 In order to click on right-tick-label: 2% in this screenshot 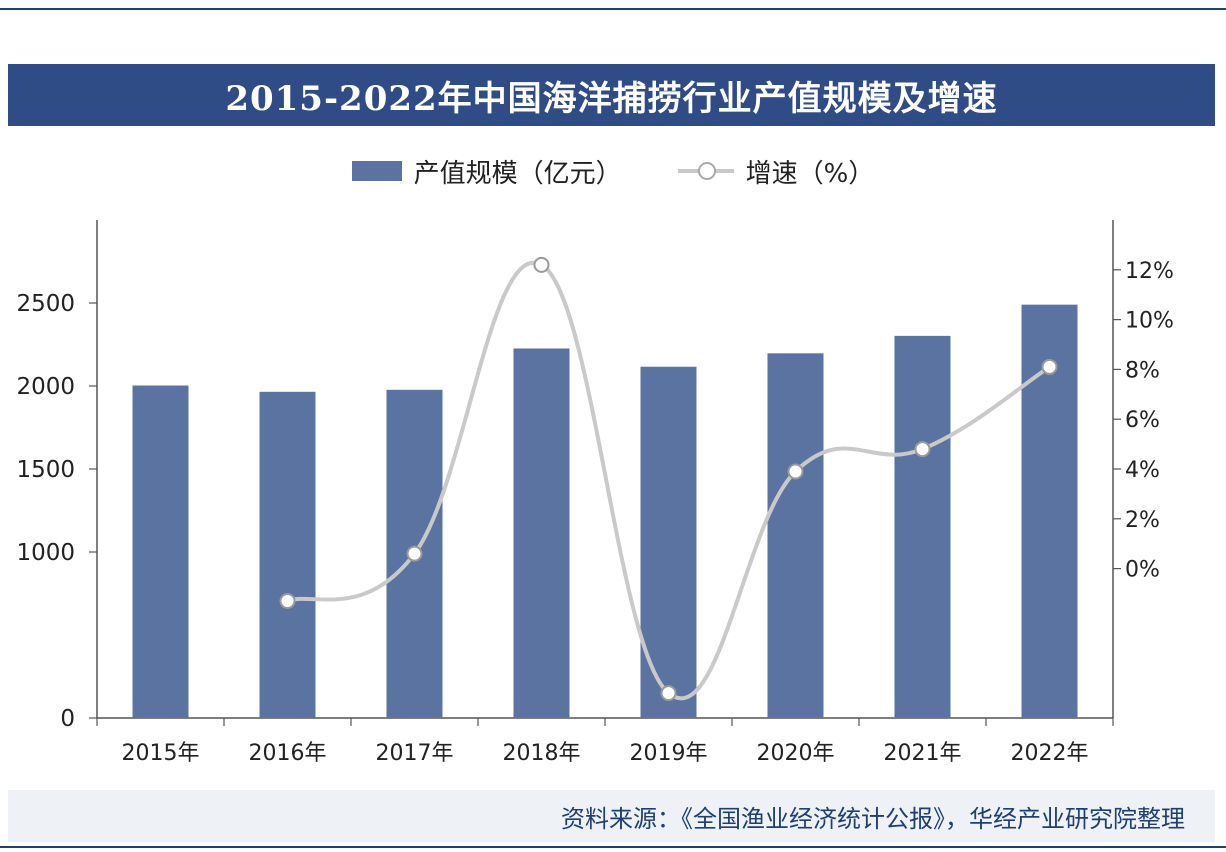, I will do `click(1142, 520)`.